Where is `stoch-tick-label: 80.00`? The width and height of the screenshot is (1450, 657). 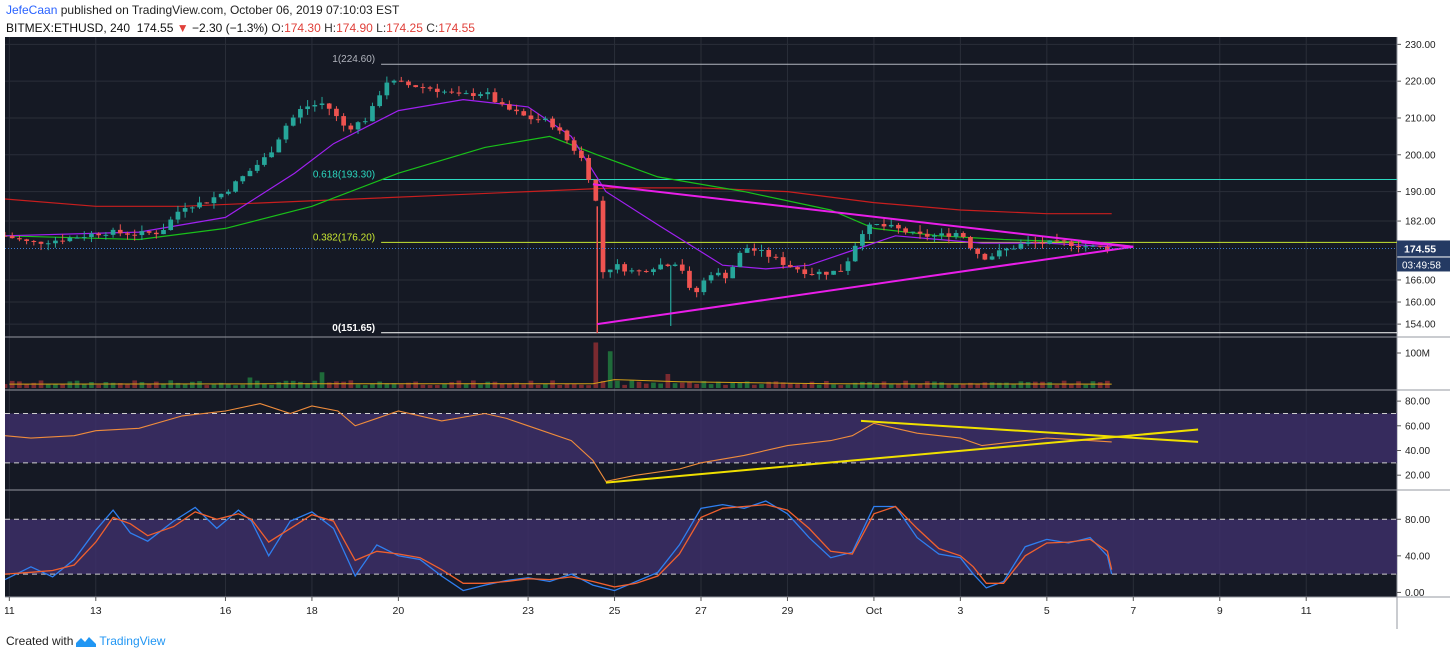
stoch-tick-label: 80.00 is located at coordinates (1417, 520).